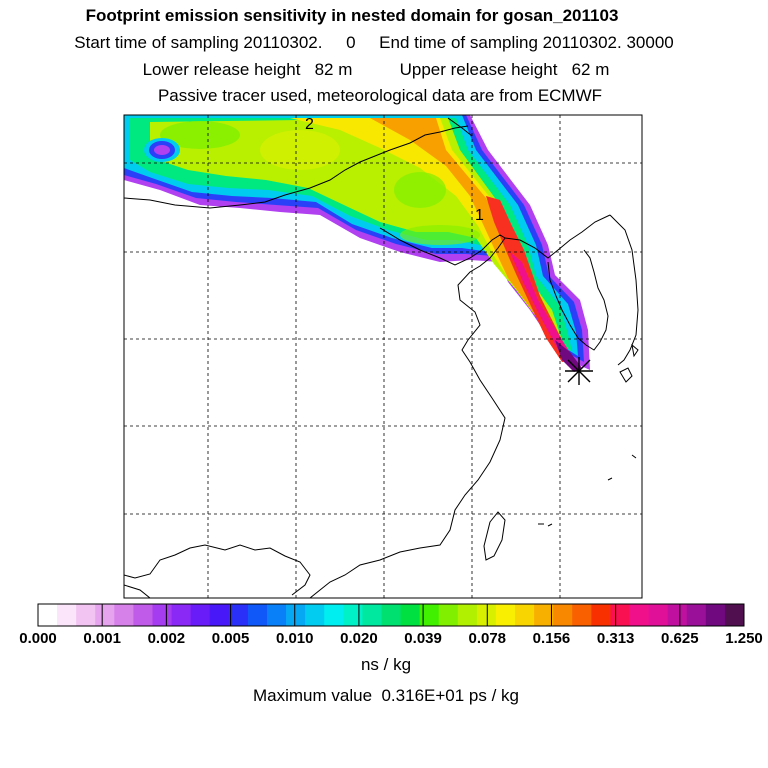  I want to click on colorbar-tick-label: 0.313, so click(615, 638).